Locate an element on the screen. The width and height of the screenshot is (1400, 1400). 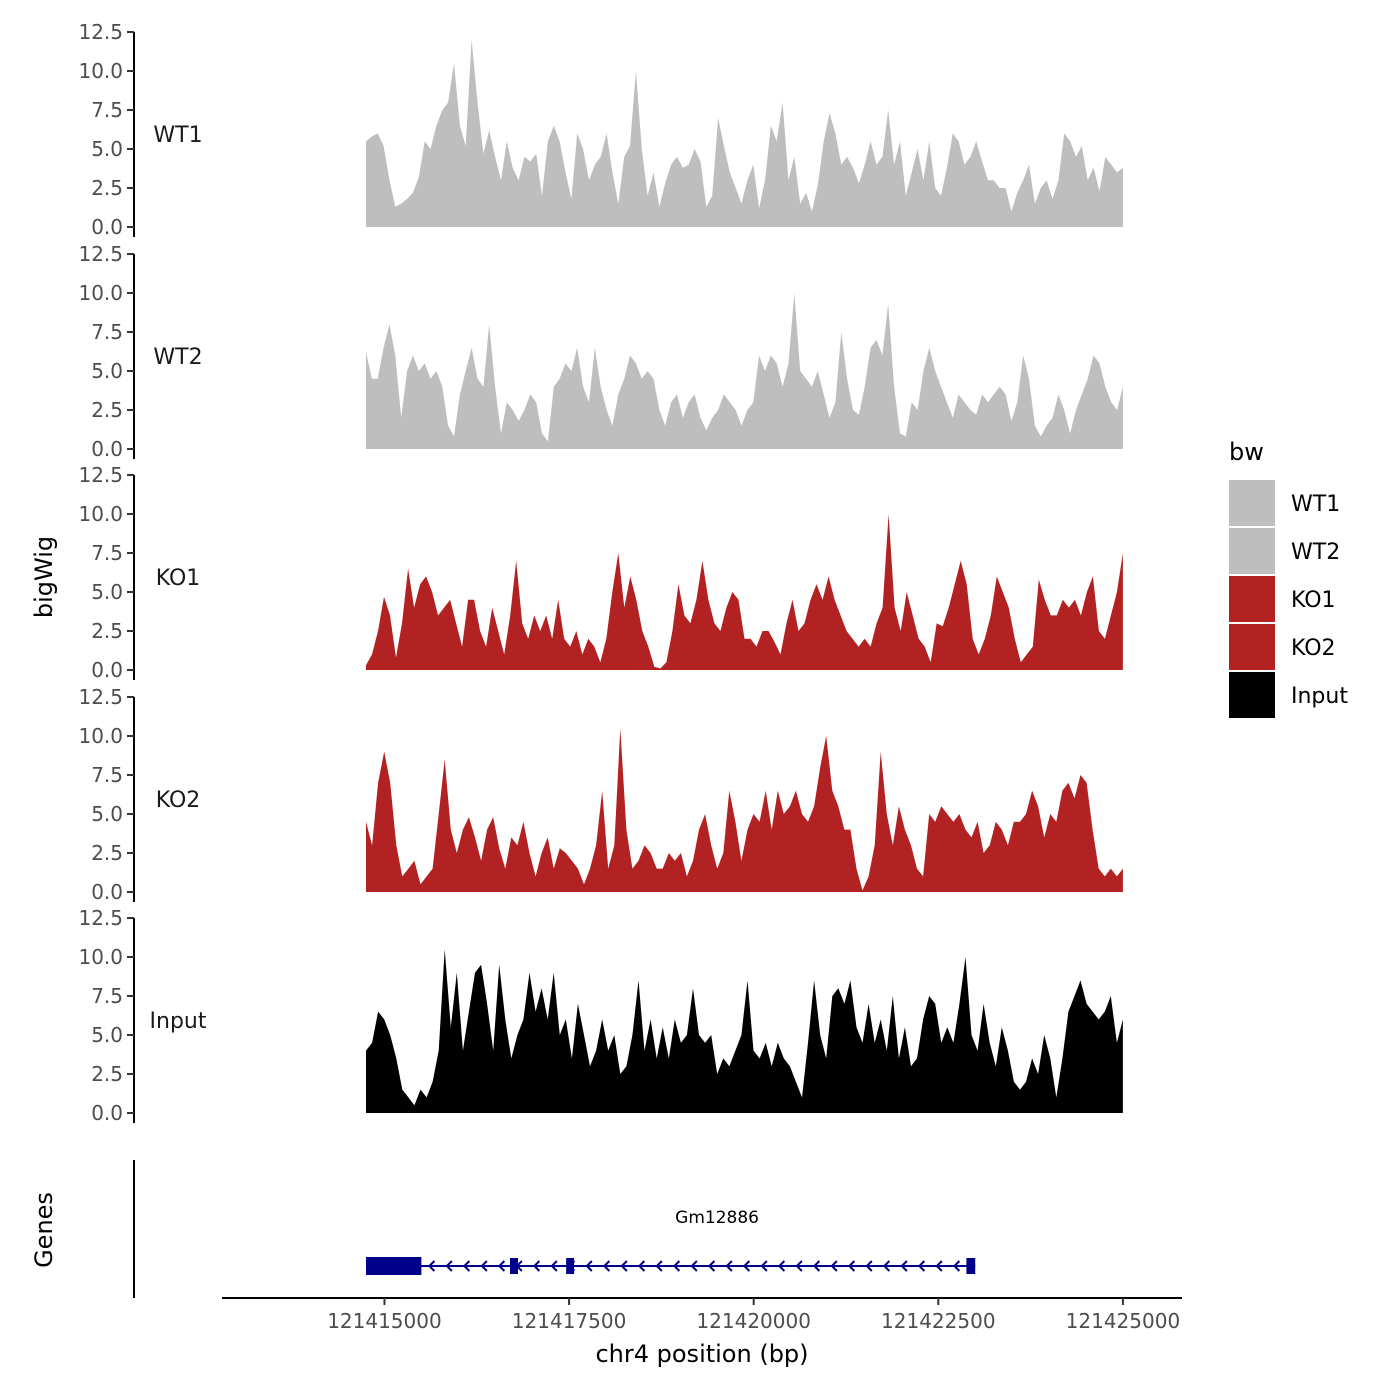
legend-swatch-ko2 is located at coordinates (1252, 647).